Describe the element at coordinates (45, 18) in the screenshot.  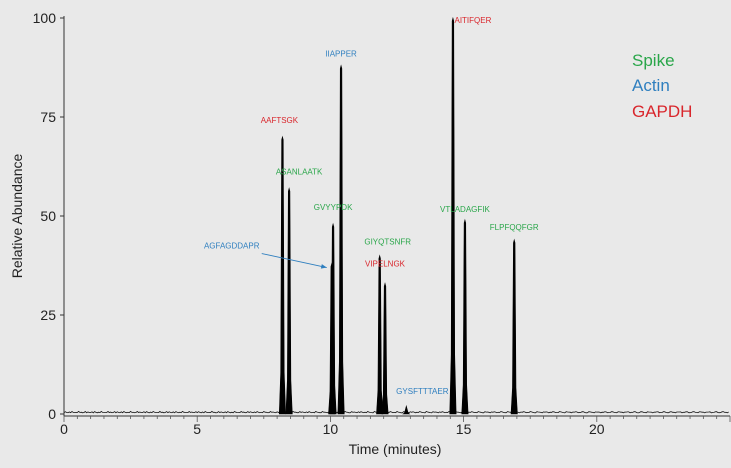
I see `y-tick-label: 100` at that location.